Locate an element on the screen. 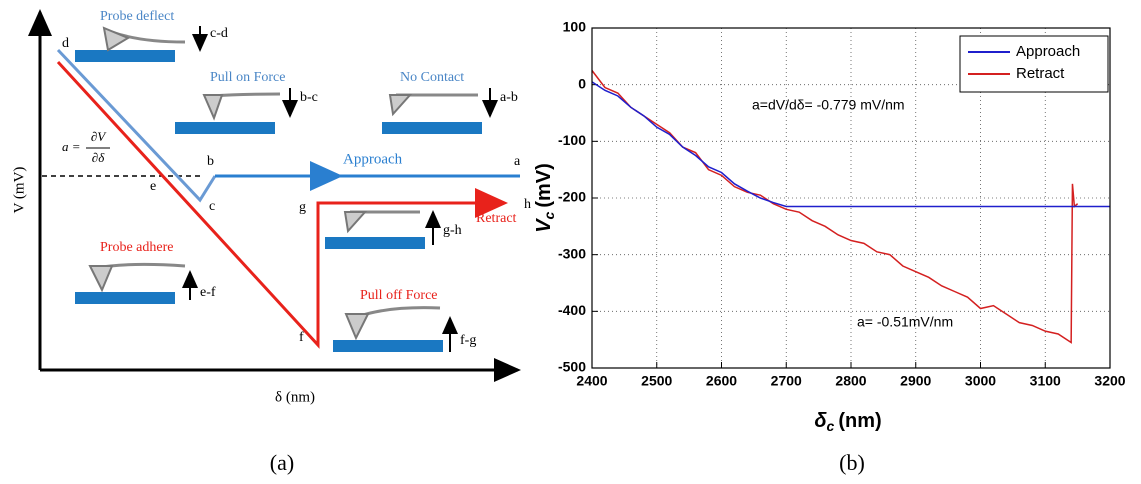 The image size is (1141, 484). curve-label: Approach is located at coordinates (373, 159).